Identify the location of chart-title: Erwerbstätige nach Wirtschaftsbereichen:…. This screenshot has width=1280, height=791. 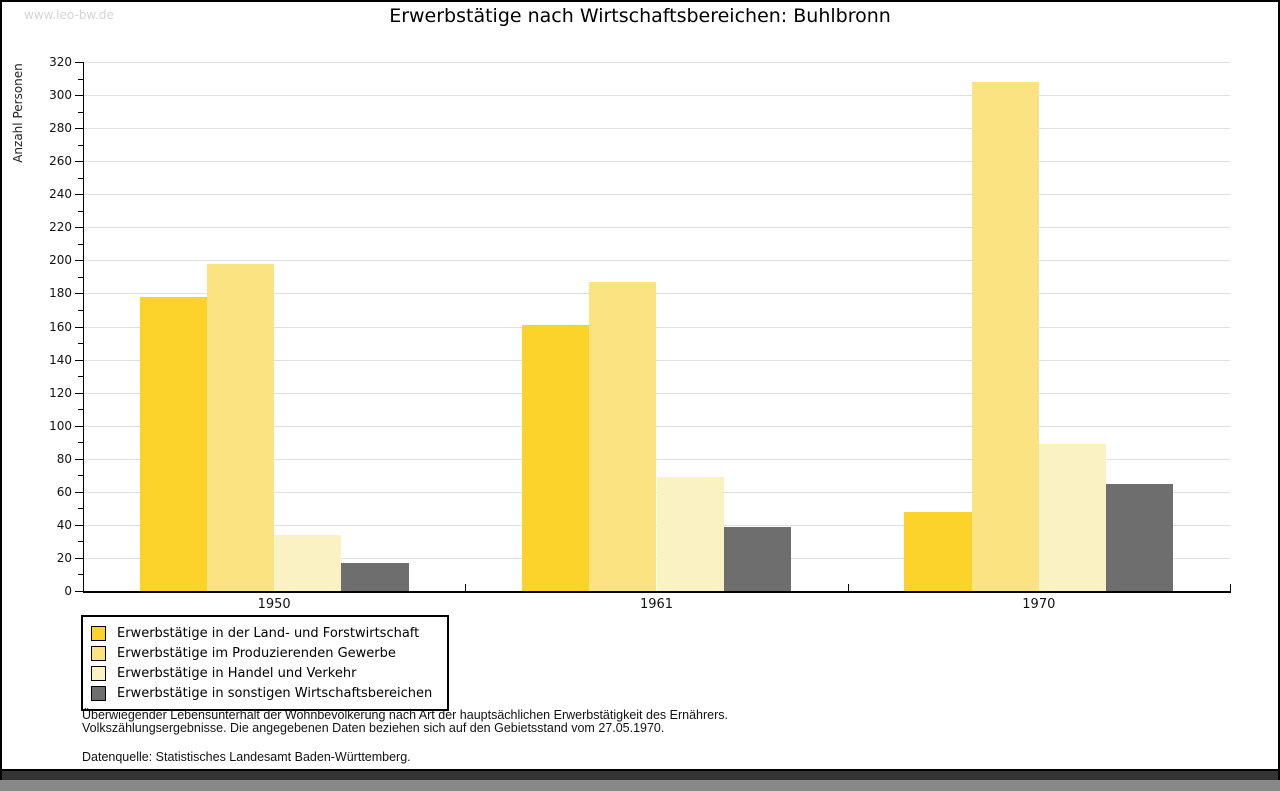
(640, 16).